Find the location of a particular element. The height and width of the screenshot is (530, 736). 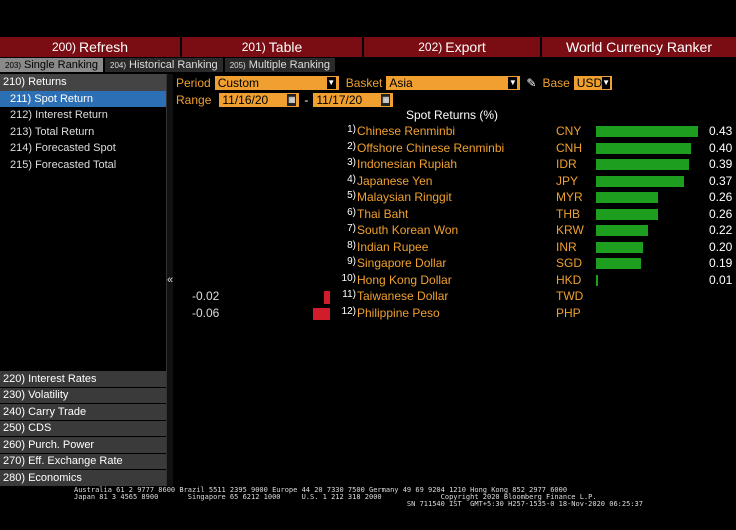

currency-code: CNY is located at coordinates (569, 131).